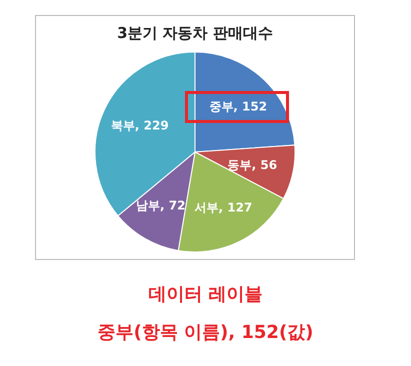  Describe the element at coordinates (221, 107) in the screenshot. I see `slice-label: 중부` at that location.